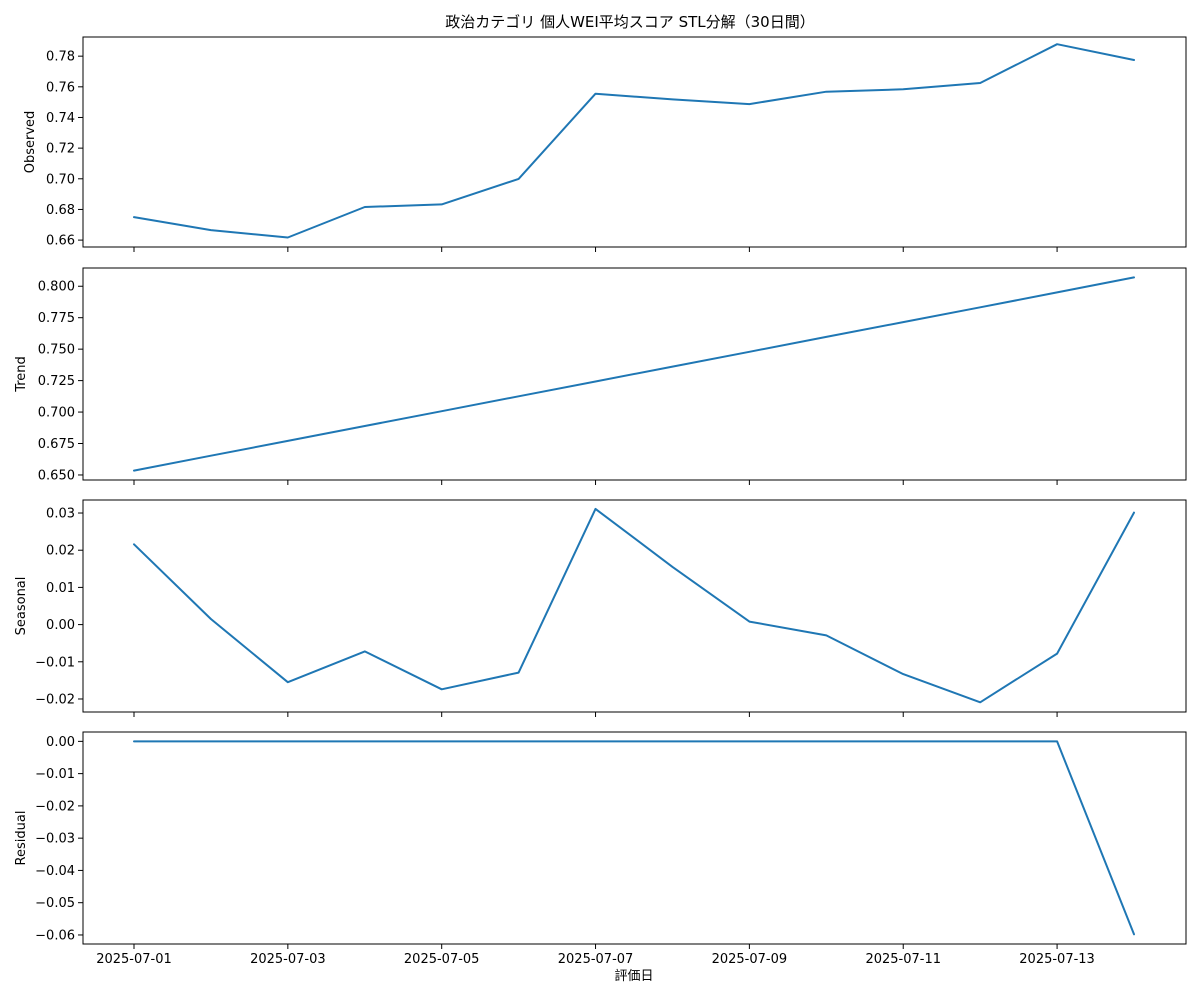 The height and width of the screenshot is (1000, 1200). I want to click on y-tick-label: 0.01, so click(60, 588).